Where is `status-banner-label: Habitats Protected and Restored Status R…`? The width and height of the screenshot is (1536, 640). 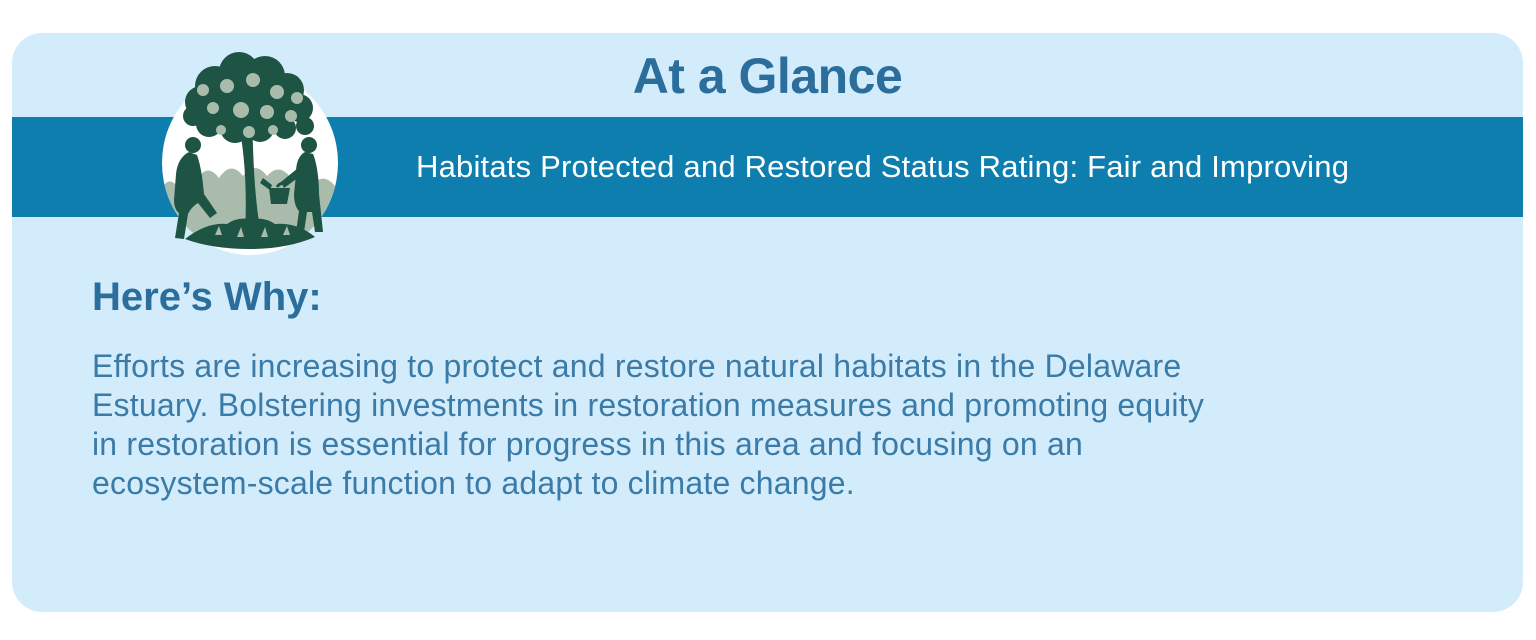
status-banner-label: Habitats Protected and Restored Status R… is located at coordinates (883, 166).